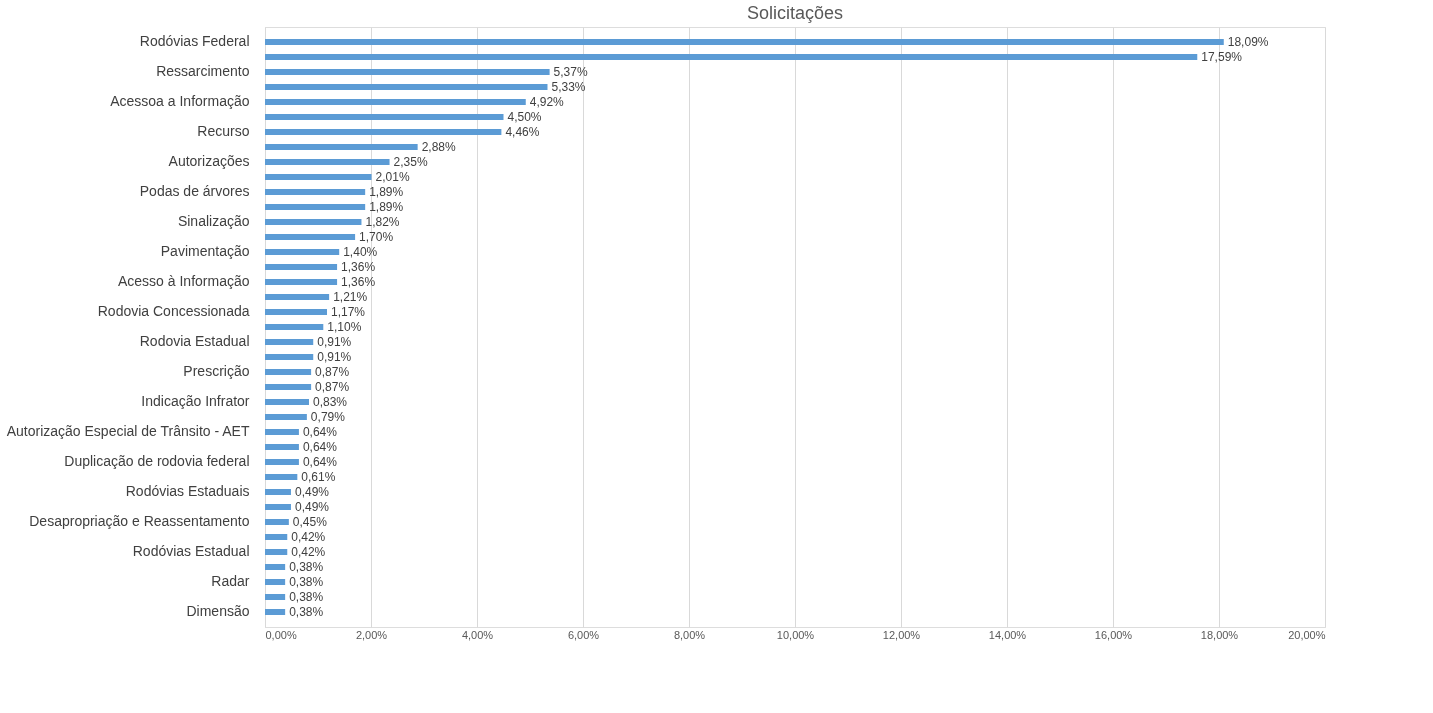 The width and height of the screenshot is (1433, 713). What do you see at coordinates (522, 132) in the screenshot?
I see `data-label: 4,46%` at bounding box center [522, 132].